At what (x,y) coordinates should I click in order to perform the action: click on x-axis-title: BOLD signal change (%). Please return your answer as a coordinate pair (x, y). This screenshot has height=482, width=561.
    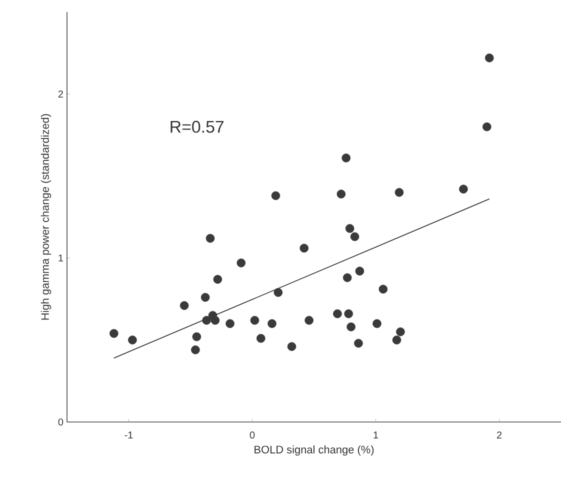
    Looking at the image, I should click on (314, 450).